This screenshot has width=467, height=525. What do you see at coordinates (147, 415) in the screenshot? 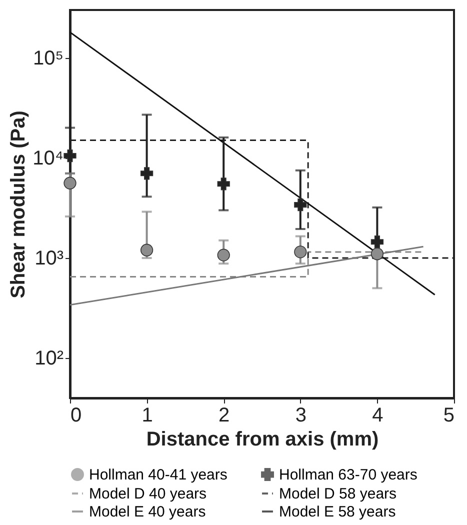
I see `x-tick-label: 1` at bounding box center [147, 415].